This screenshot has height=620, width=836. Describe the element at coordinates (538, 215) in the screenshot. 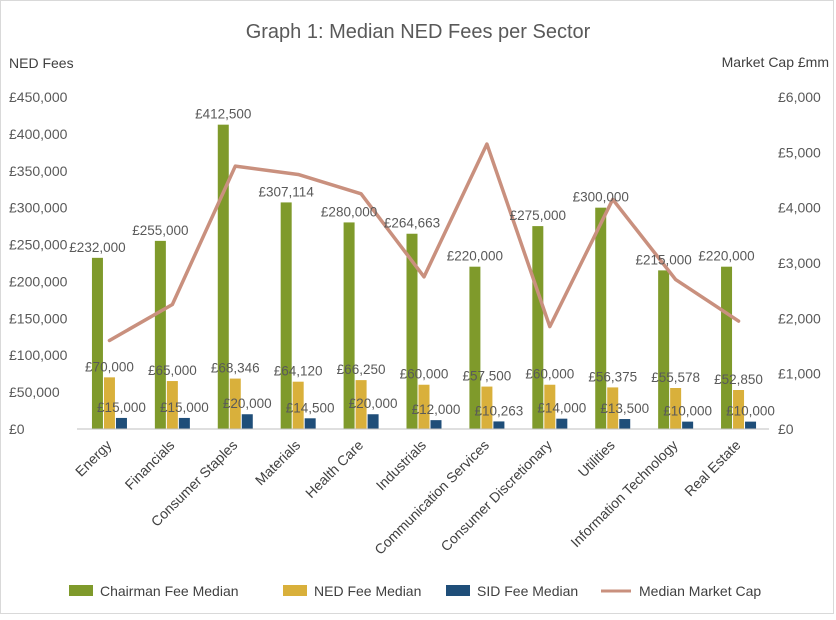

I see `data-label: £275,000` at that location.